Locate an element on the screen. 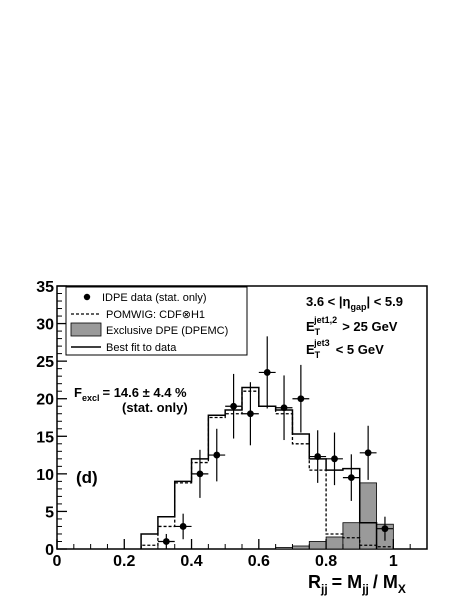  x-tick-label-4: 0.8 is located at coordinates (326, 561).